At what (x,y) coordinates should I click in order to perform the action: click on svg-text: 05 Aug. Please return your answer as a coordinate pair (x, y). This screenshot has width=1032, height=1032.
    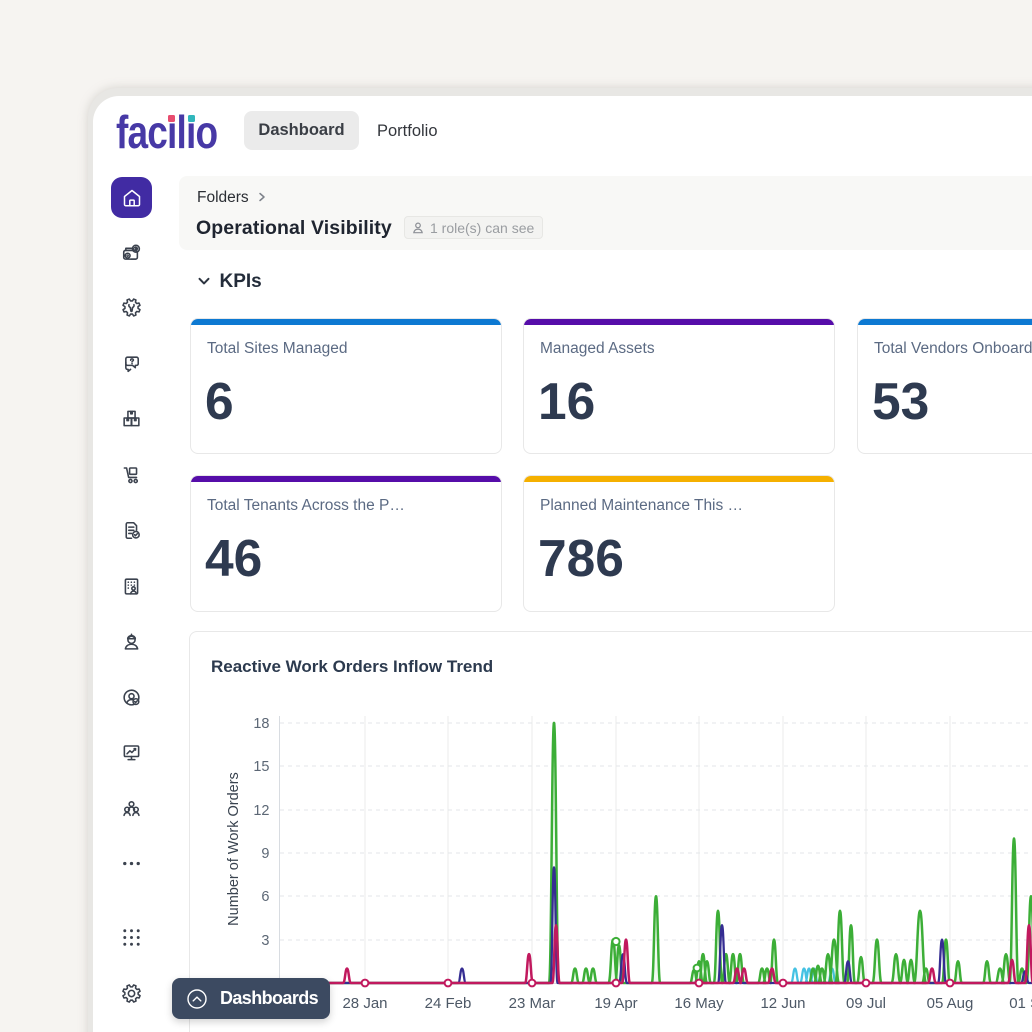
    Looking at the image, I should click on (950, 1003).